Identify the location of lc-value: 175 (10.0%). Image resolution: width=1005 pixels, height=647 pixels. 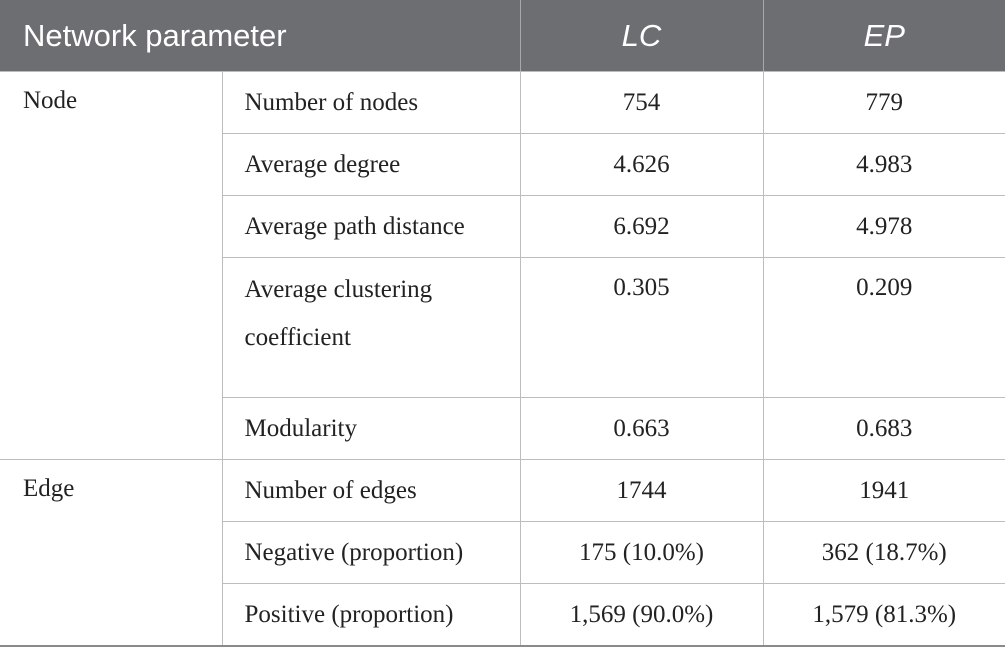
(642, 552).